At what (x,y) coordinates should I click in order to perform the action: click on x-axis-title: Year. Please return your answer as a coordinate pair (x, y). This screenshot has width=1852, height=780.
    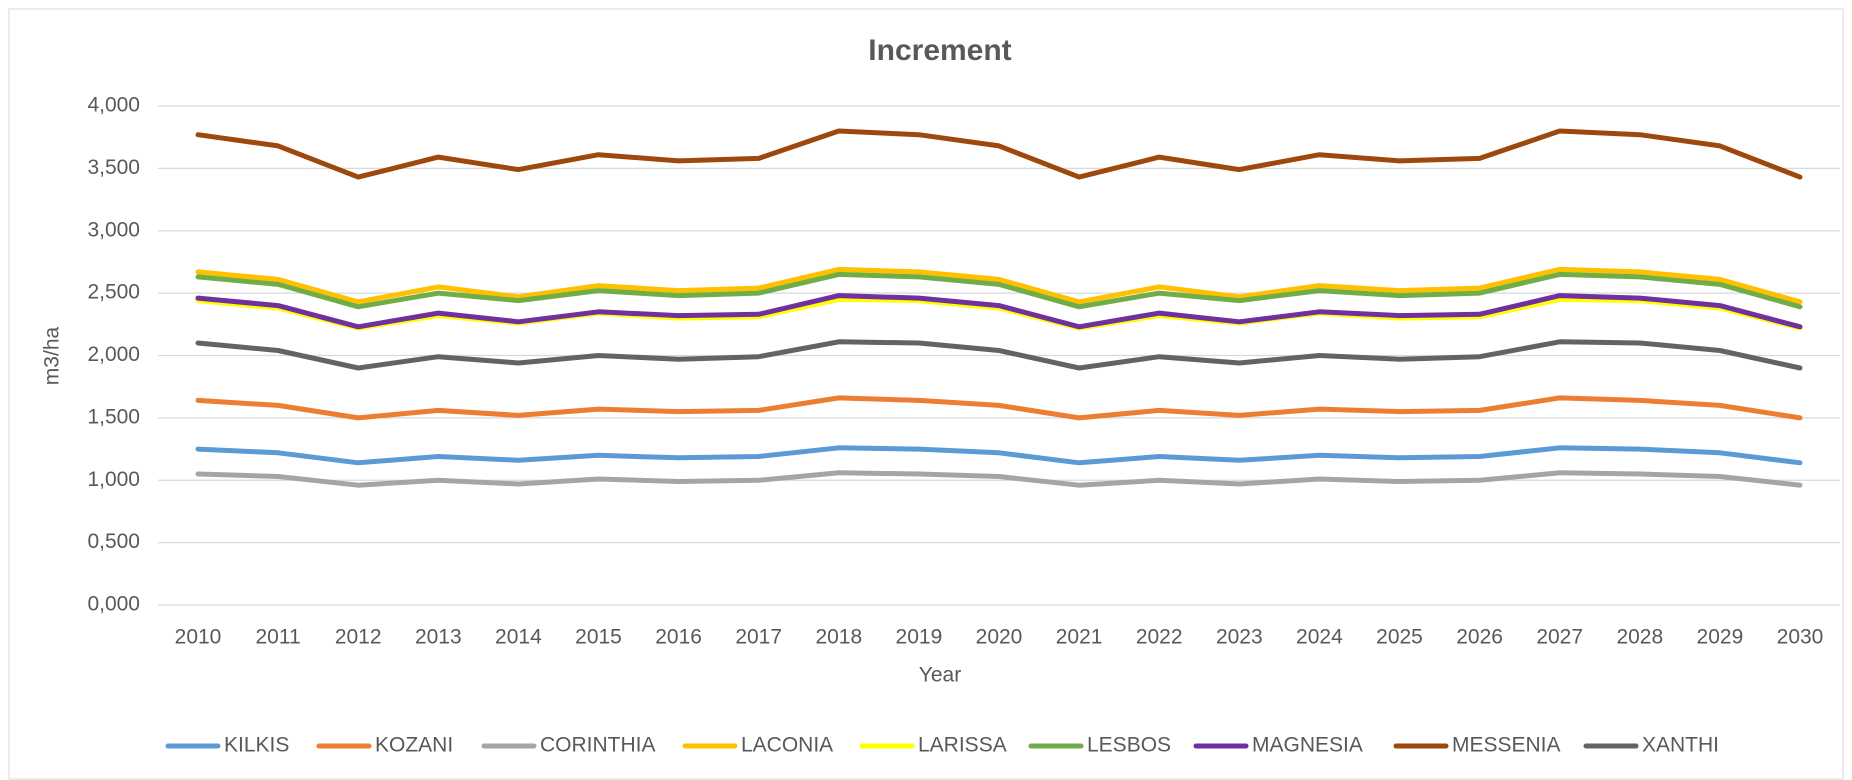
    Looking at the image, I should click on (940, 675).